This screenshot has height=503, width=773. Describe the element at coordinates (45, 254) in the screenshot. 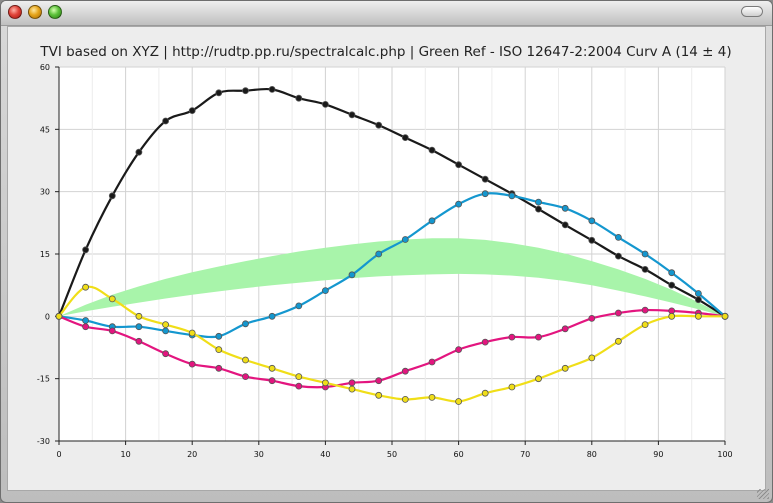

I see `y-tick-label: 15` at that location.